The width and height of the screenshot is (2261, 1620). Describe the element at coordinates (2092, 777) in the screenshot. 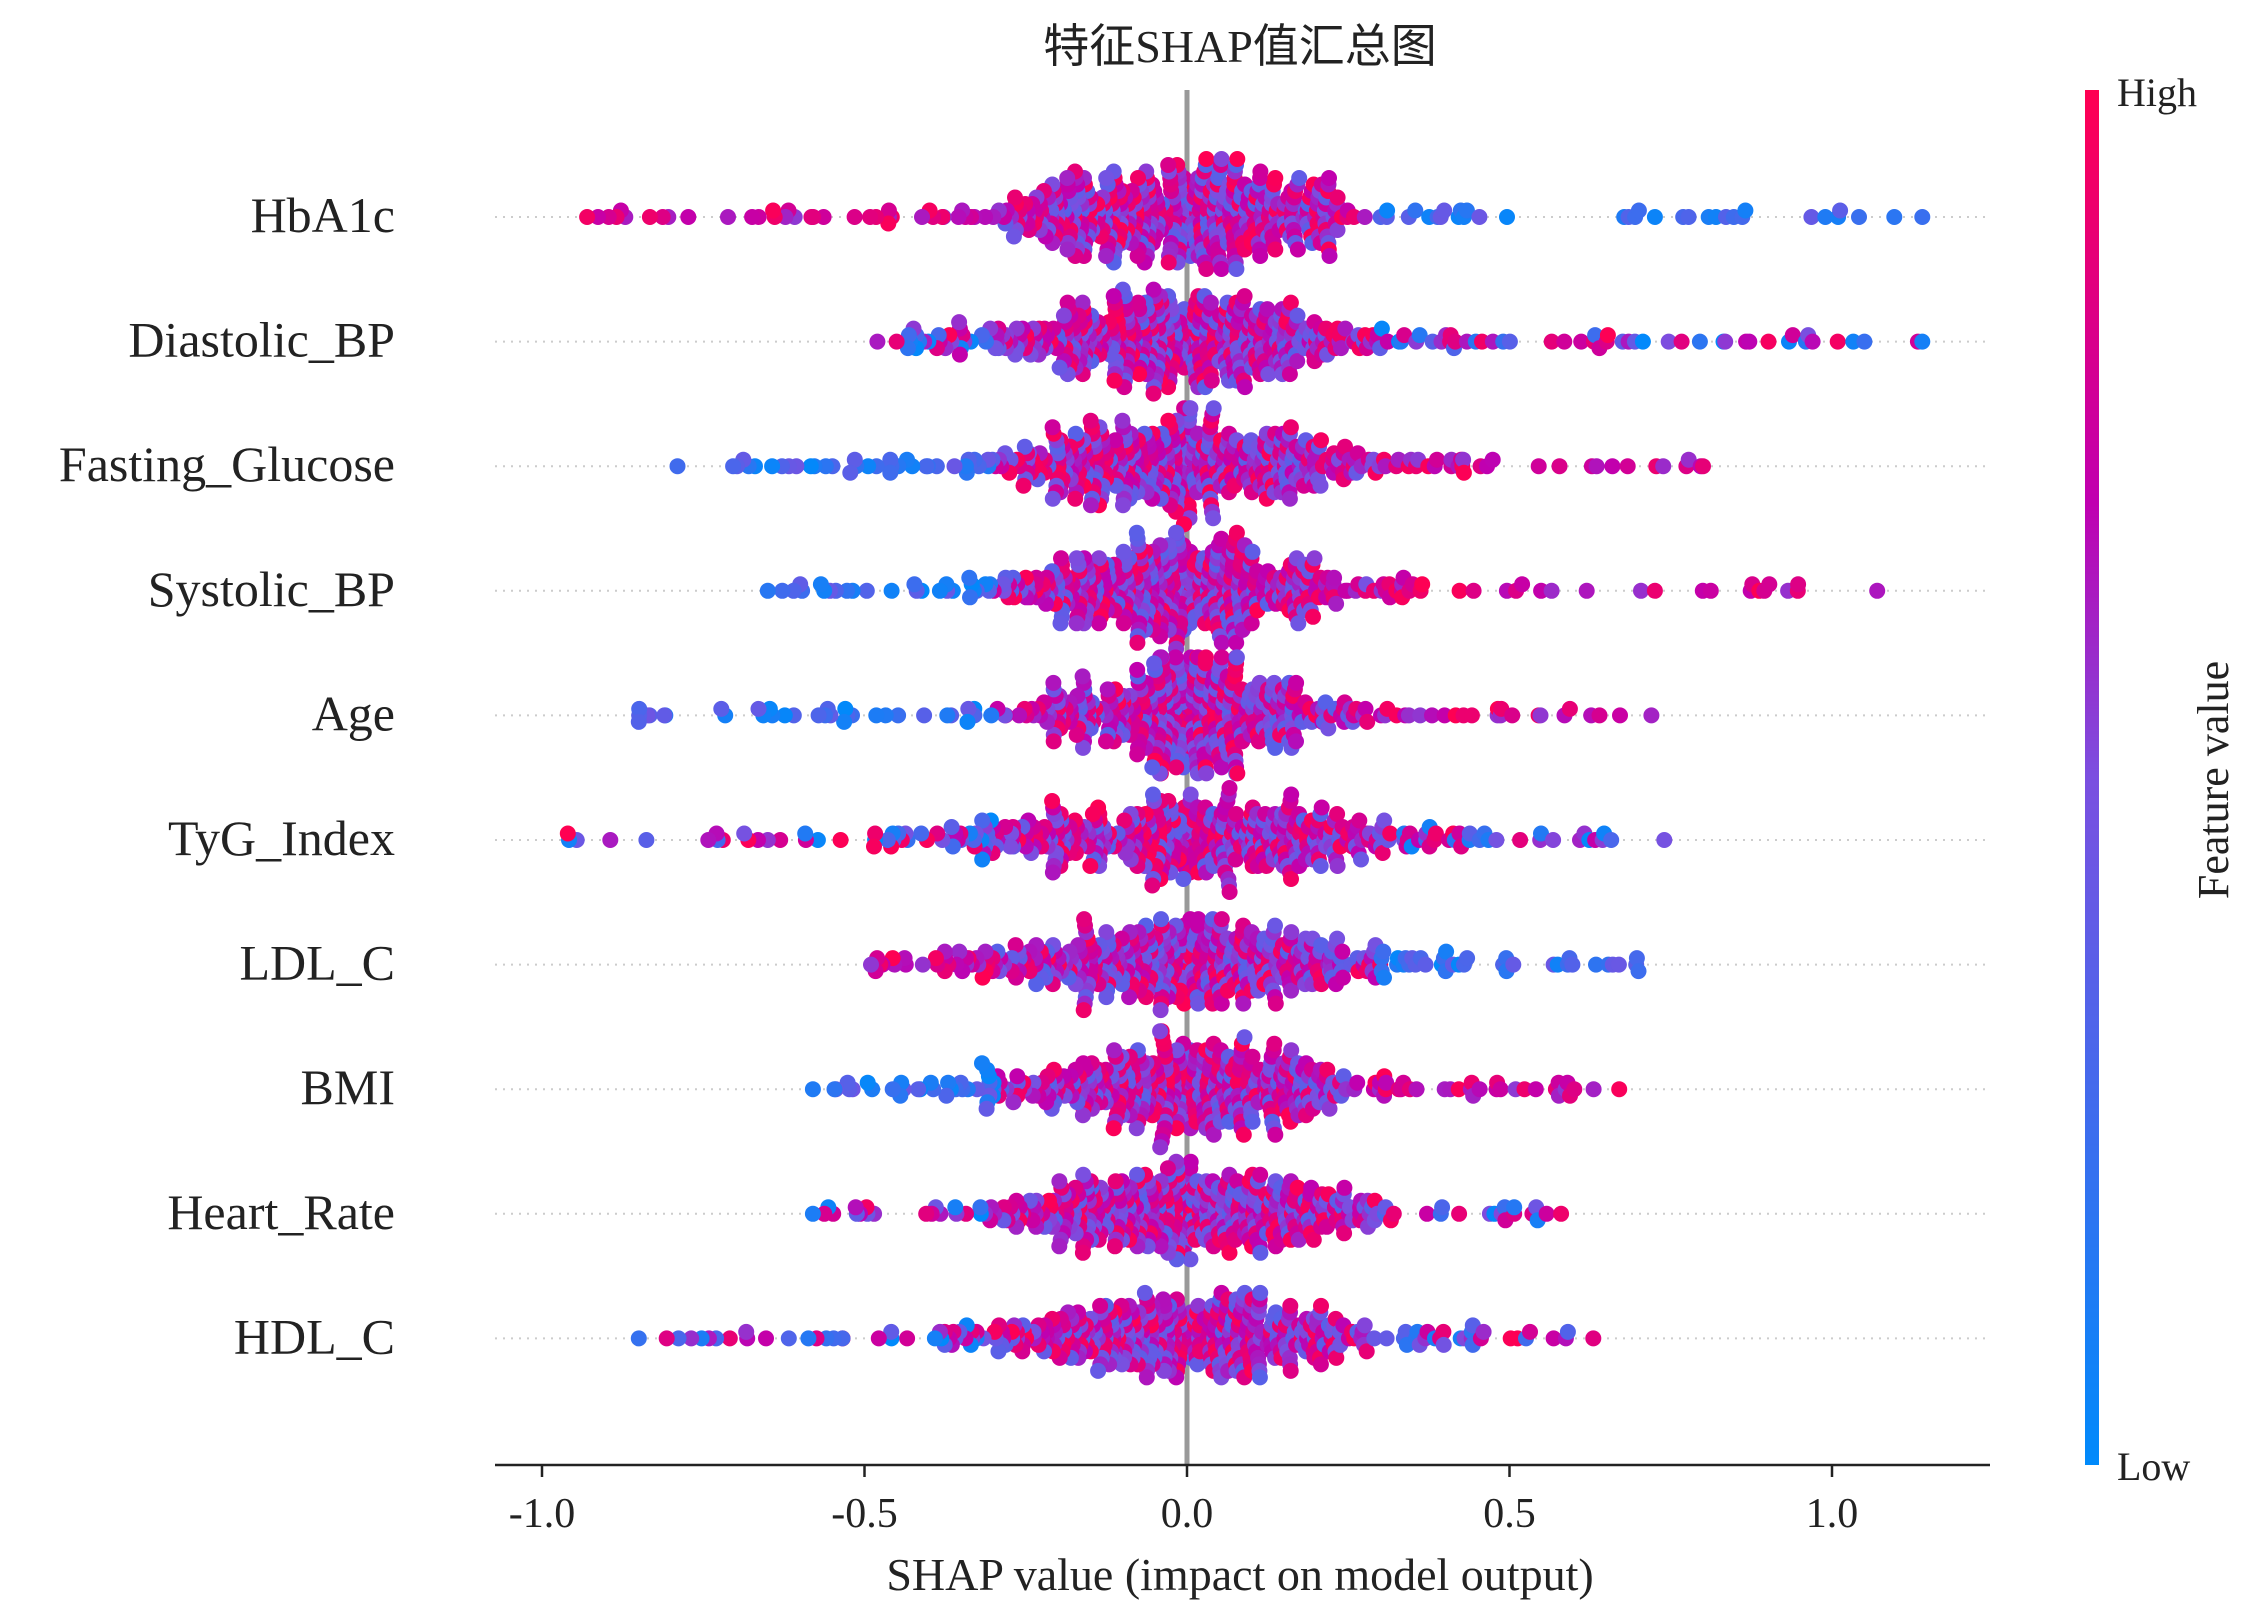

I see `colorbar` at that location.